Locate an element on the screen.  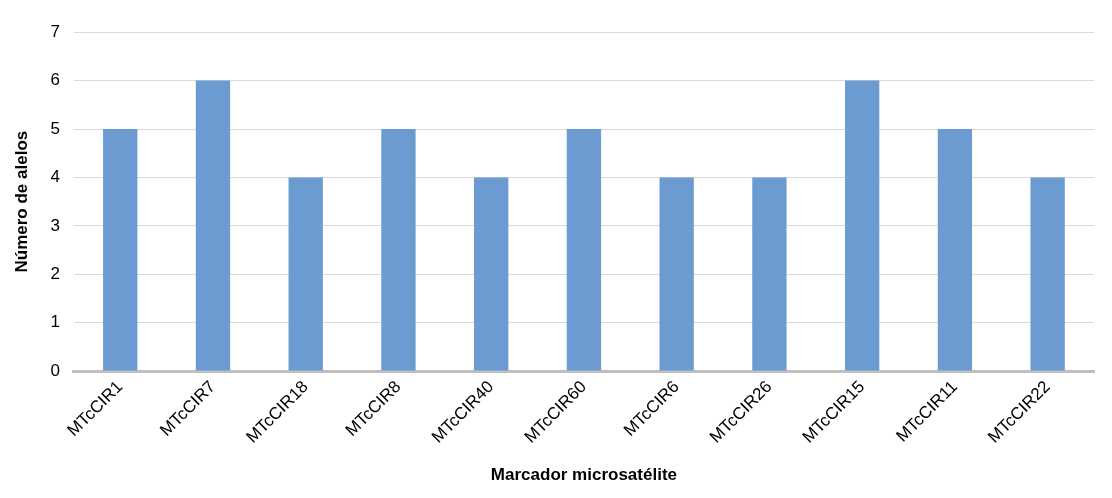
y-tick-label: 3 is located at coordinates (55, 225).